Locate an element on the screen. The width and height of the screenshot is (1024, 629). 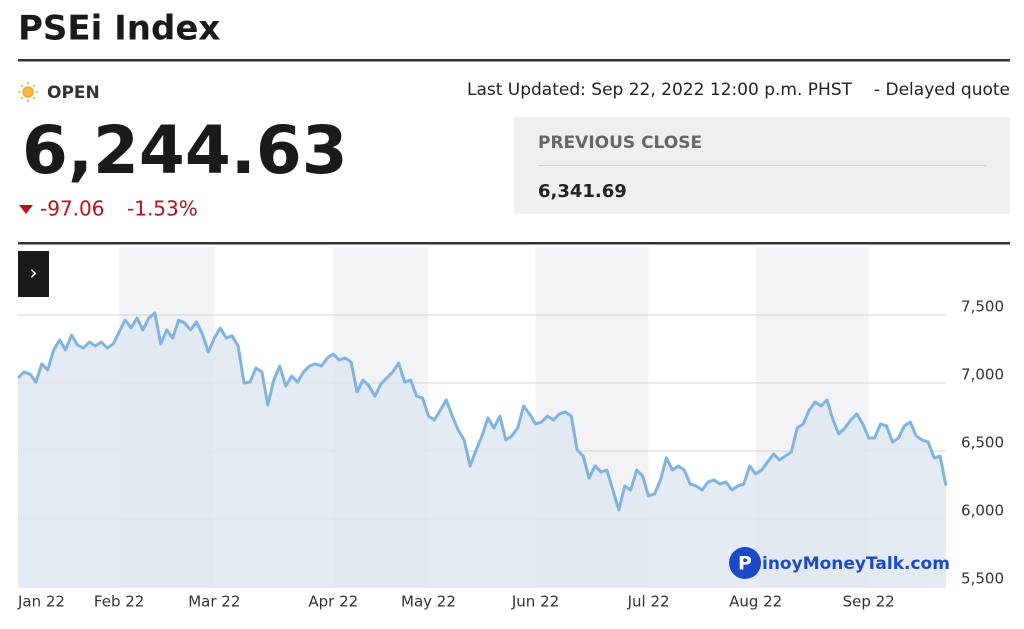
watermark-logo is located at coordinates (745, 563).